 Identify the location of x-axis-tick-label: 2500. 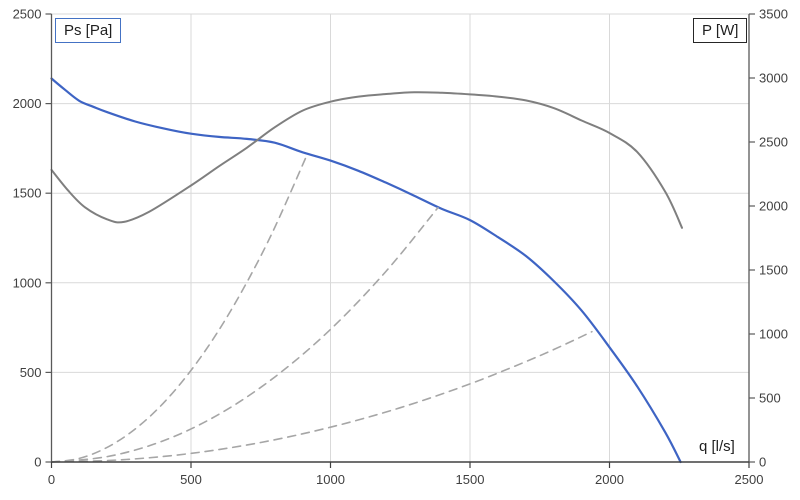
(749, 479).